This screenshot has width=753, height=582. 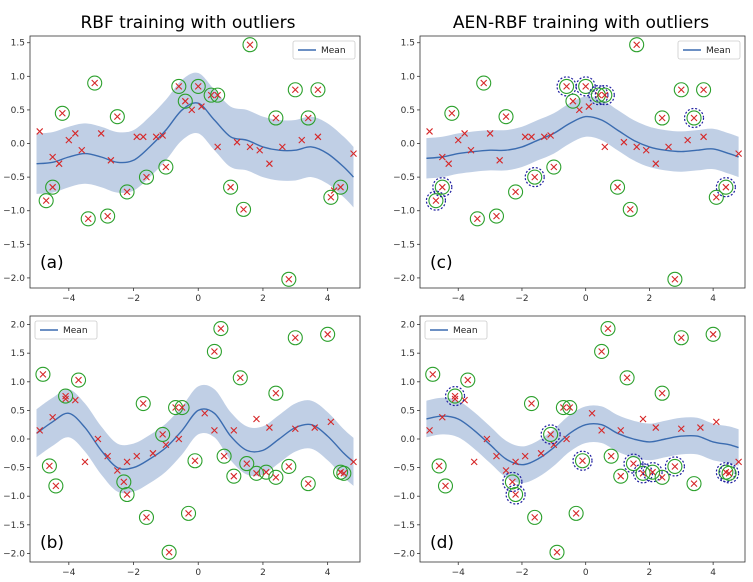 What do you see at coordinates (18, 383) in the screenshot?
I see `y-tick-label: 1.0` at bounding box center [18, 383].